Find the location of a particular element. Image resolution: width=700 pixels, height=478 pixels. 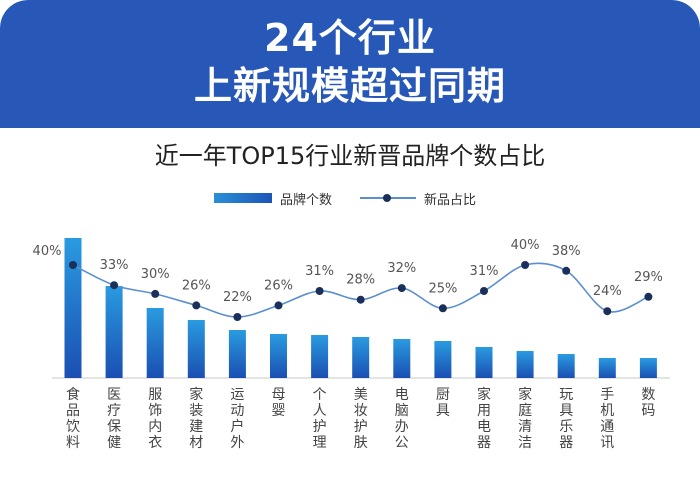

pct-label-7: 28% is located at coordinates (360, 280).